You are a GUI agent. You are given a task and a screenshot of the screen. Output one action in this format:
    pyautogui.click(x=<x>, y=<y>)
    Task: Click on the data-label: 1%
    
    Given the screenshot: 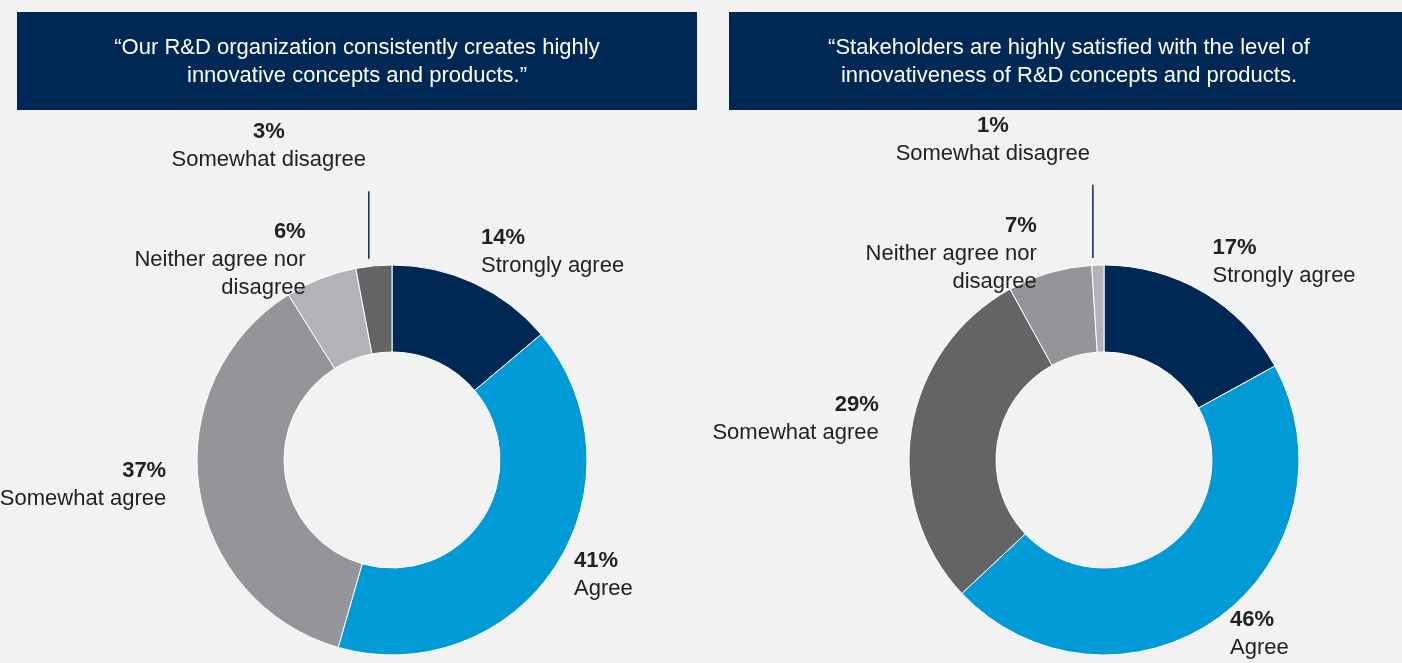 What is the action you would take?
    pyautogui.click(x=992, y=124)
    